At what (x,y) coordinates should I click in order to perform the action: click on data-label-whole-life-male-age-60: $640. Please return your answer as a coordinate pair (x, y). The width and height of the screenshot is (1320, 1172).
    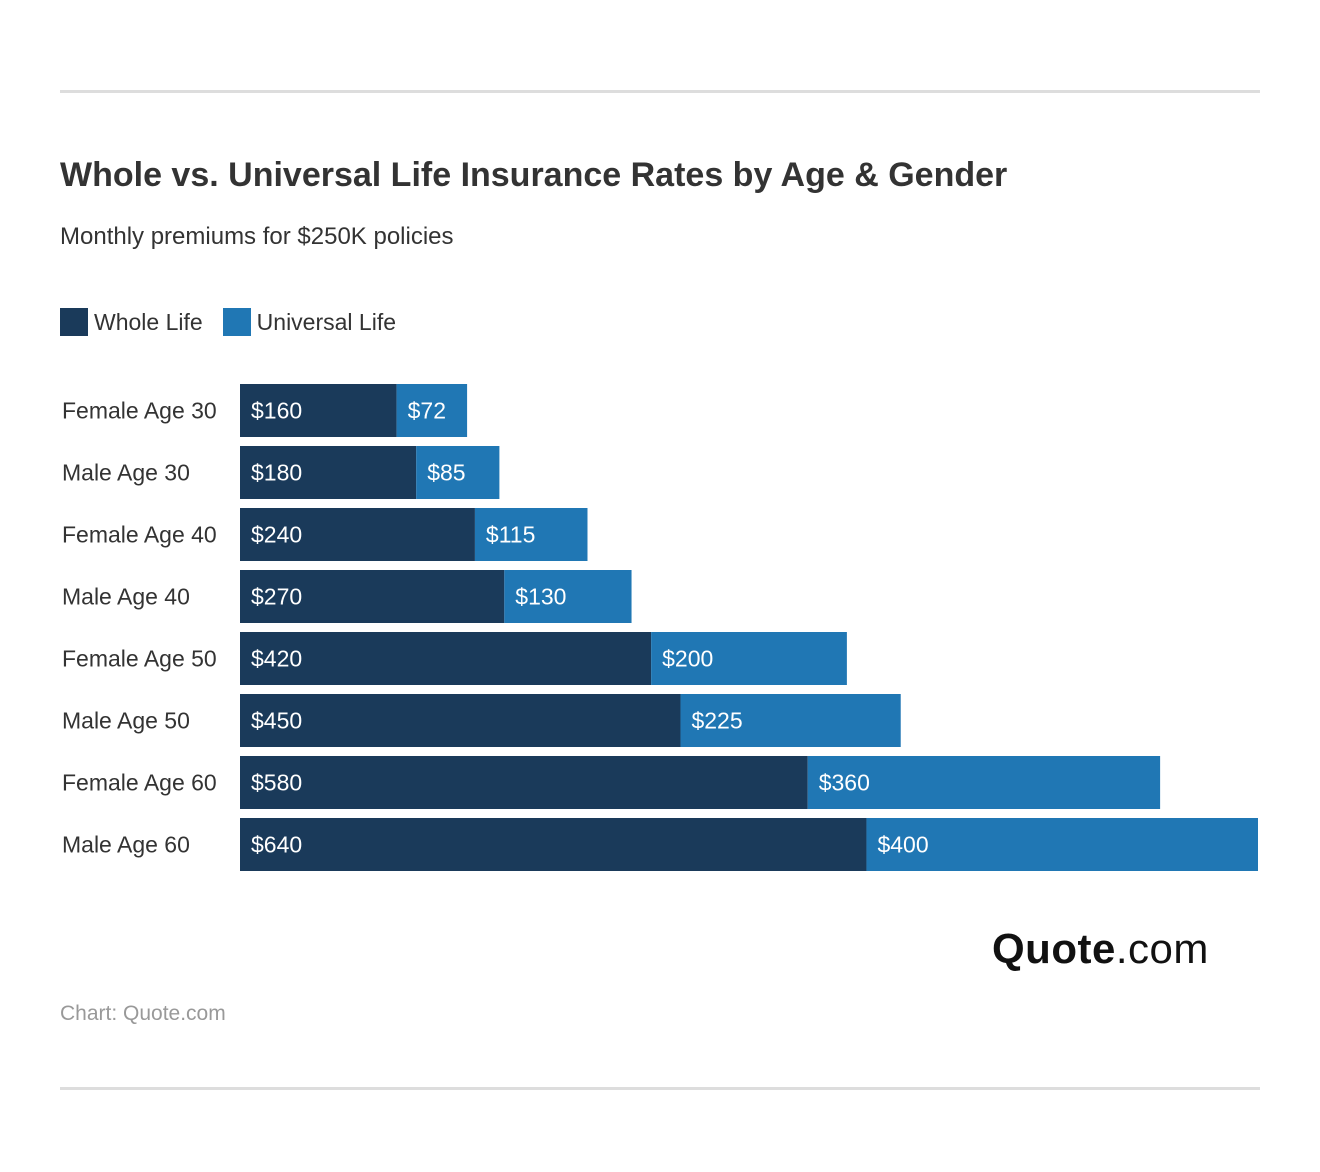
    Looking at the image, I should click on (276, 845).